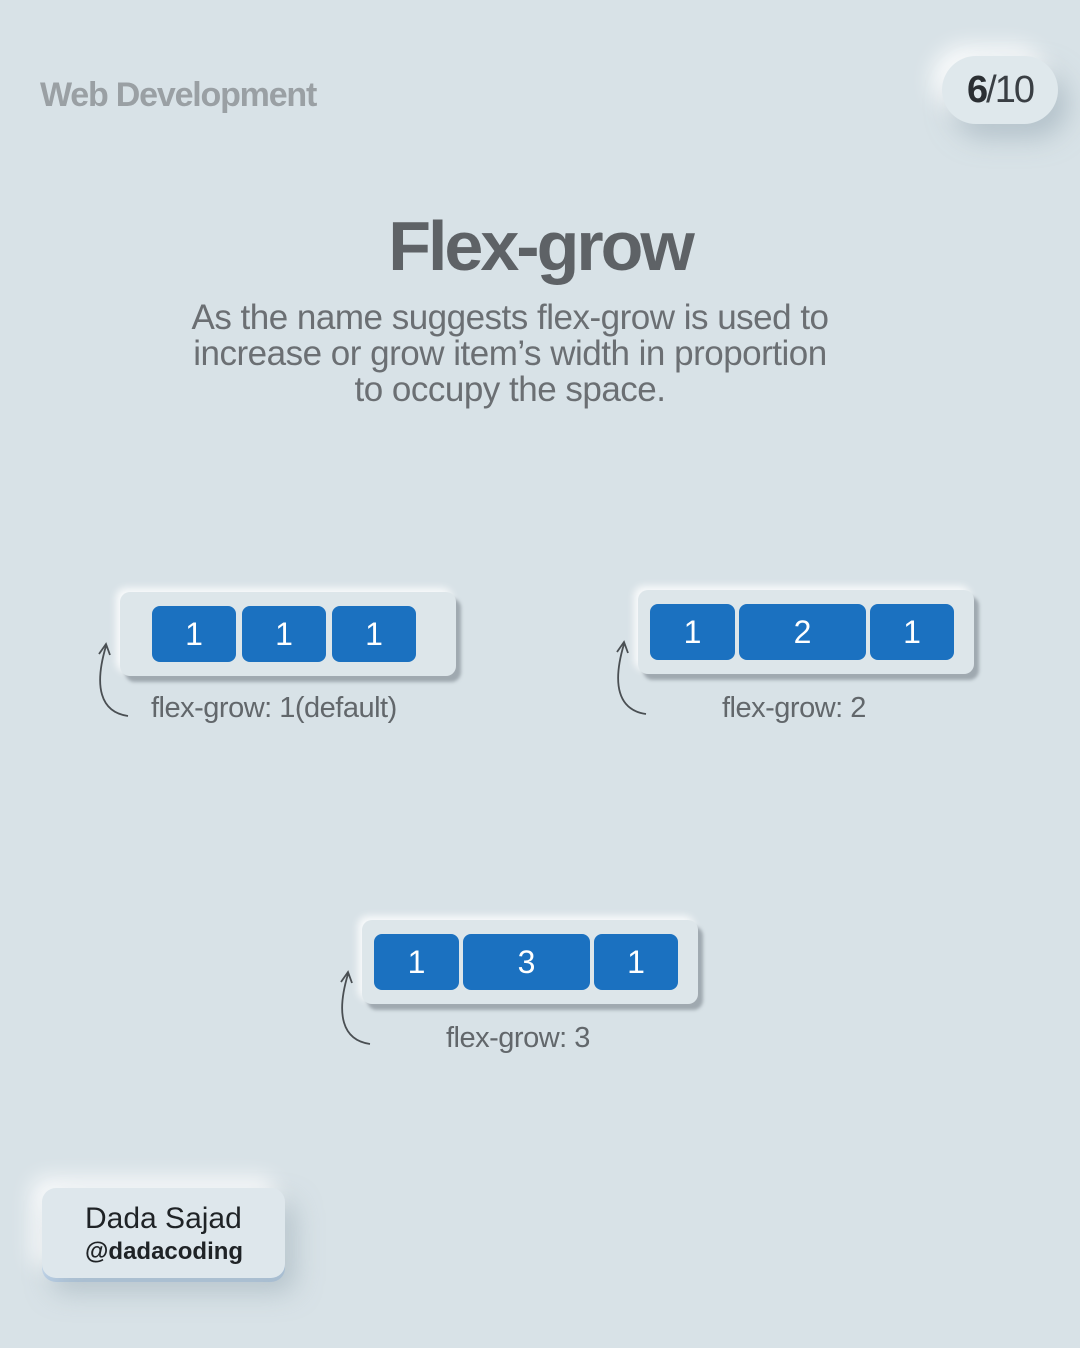 This screenshot has width=1080, height=1348. I want to click on page-indicator: 6/10, so click(1000, 90).